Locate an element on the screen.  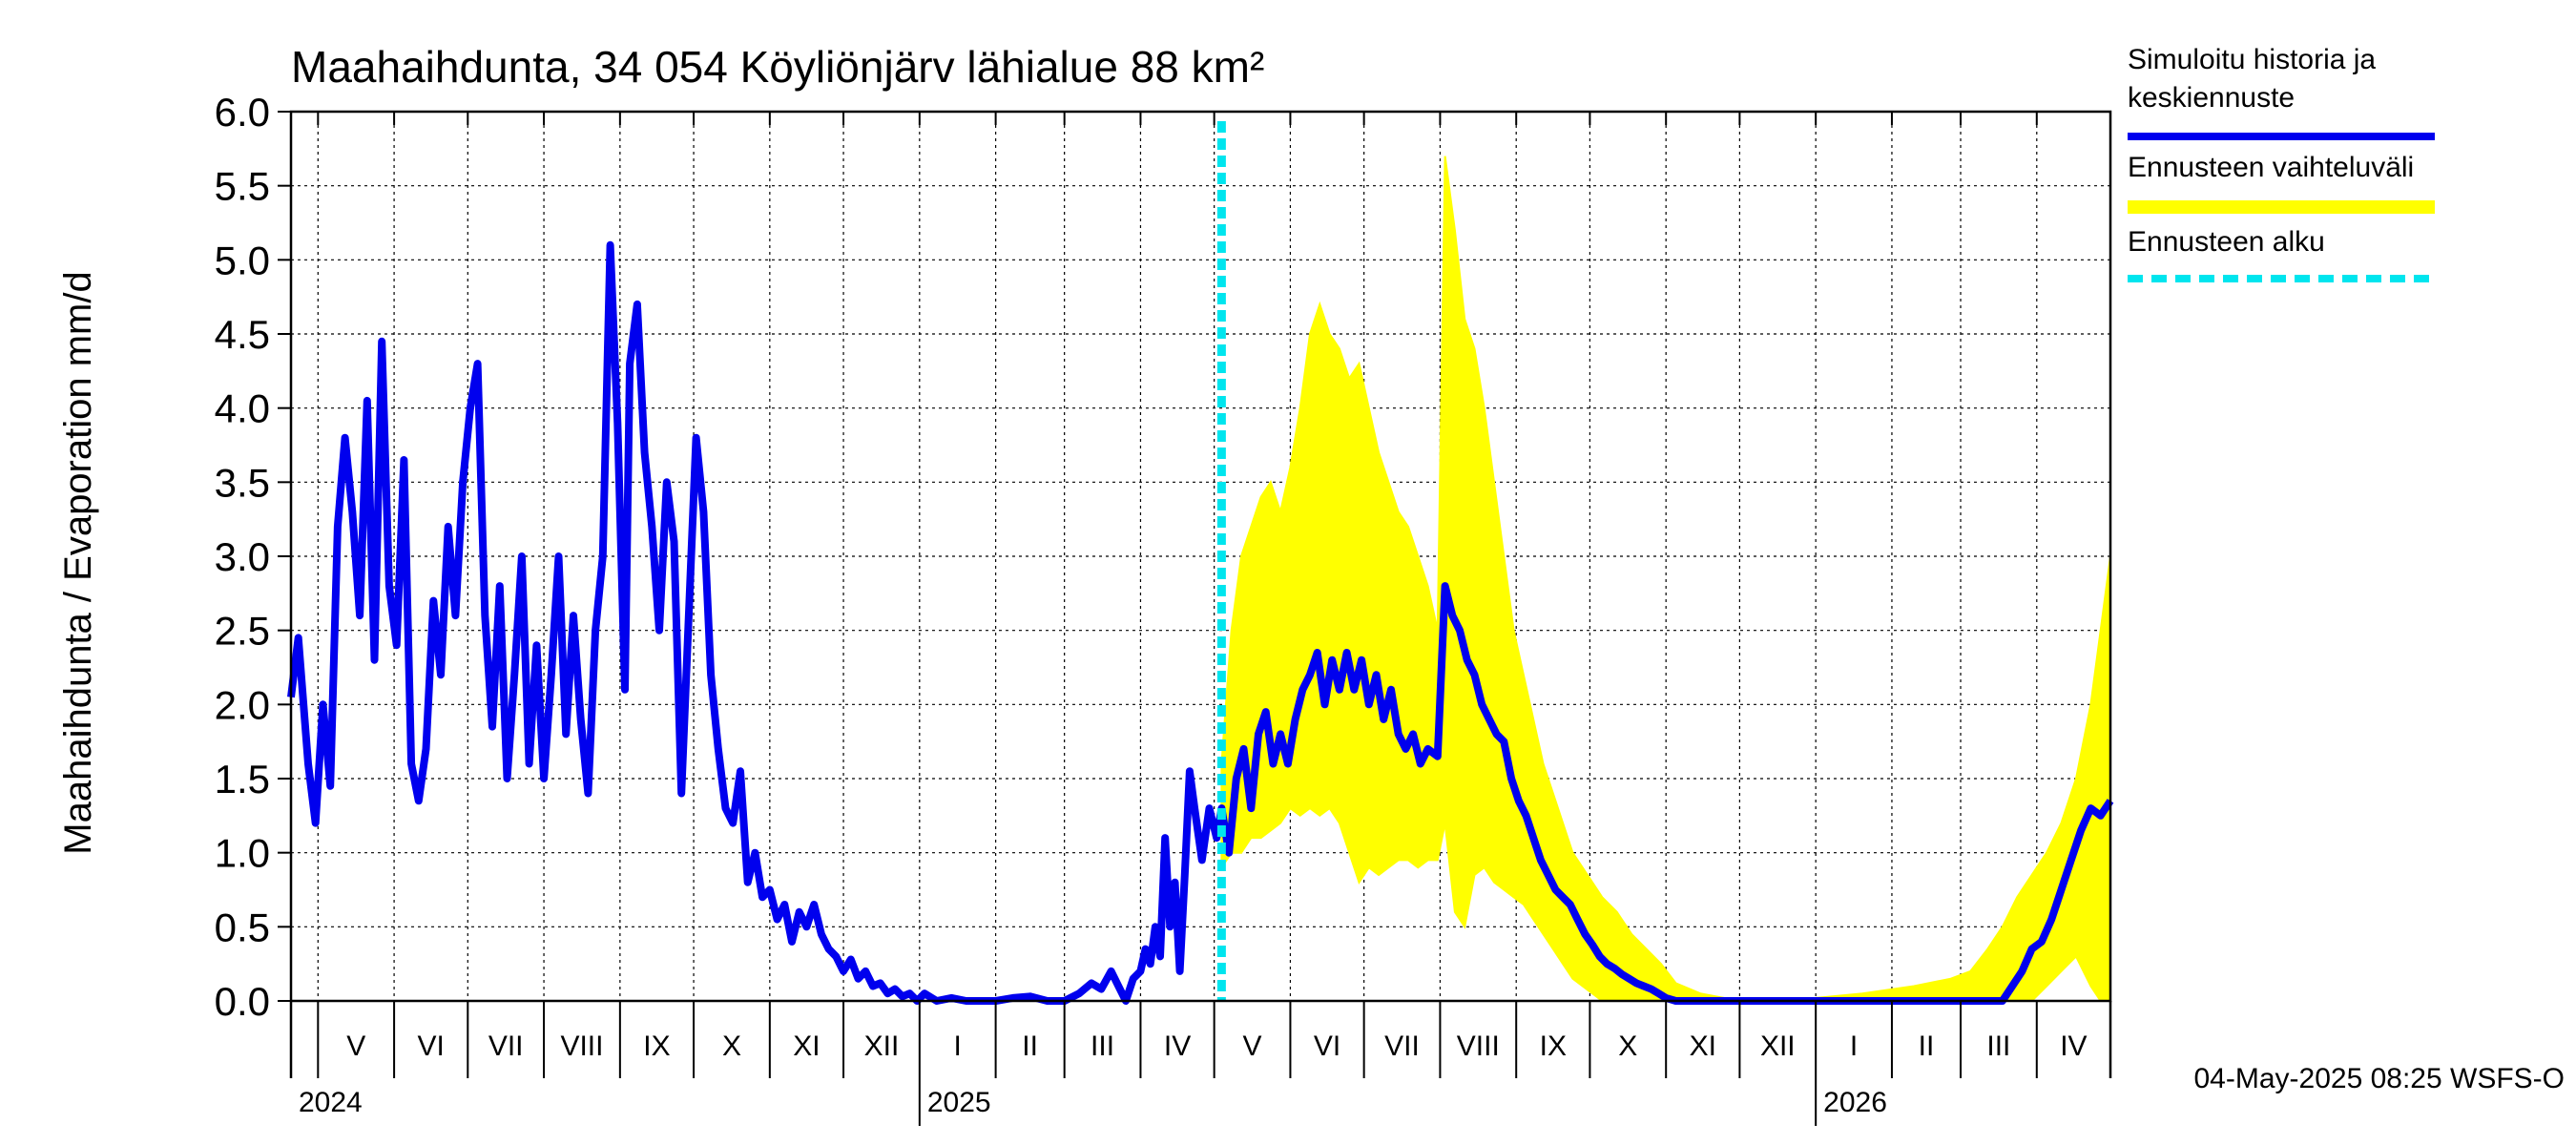
y-tick-label: 4.0 is located at coordinates (242, 408).